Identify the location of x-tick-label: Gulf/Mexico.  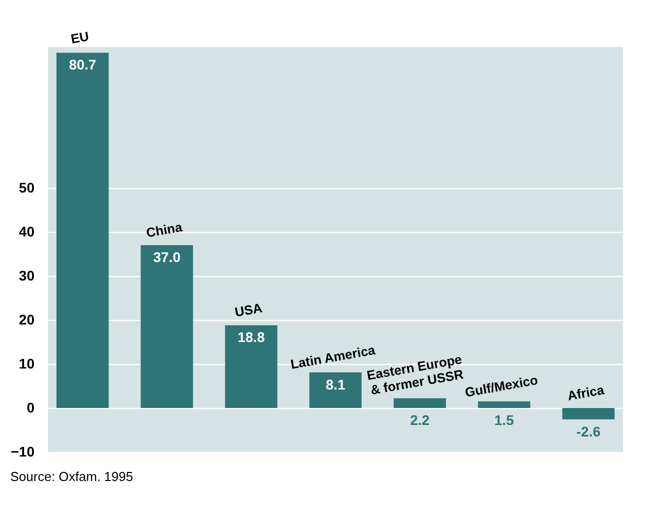
(502, 386).